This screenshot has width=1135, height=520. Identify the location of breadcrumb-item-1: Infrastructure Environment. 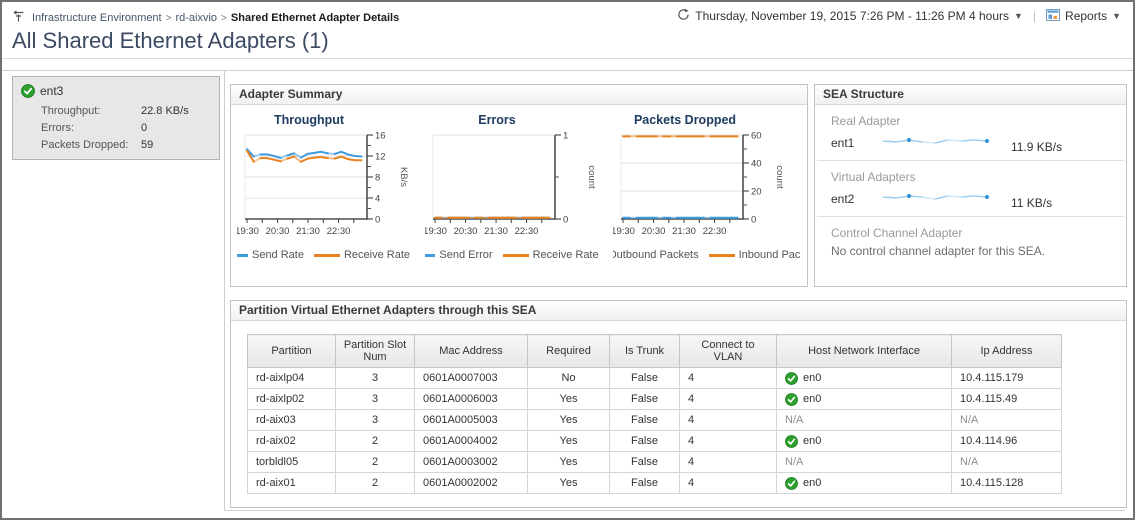
(97, 18).